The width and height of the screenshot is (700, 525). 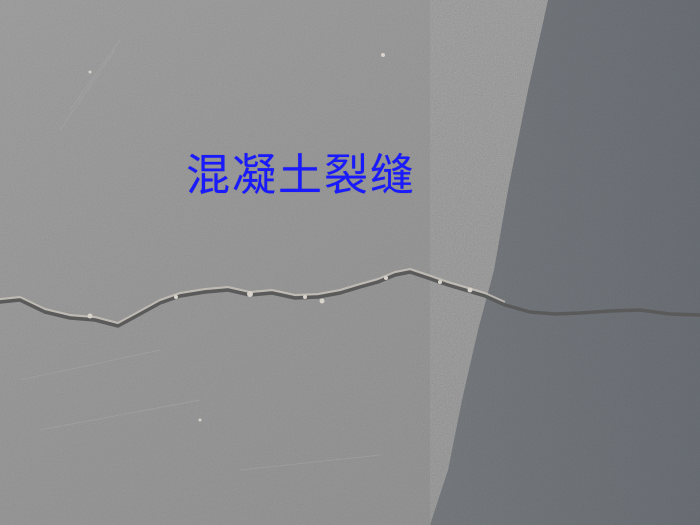 I want to click on crack-line, so click(x=350, y=299).